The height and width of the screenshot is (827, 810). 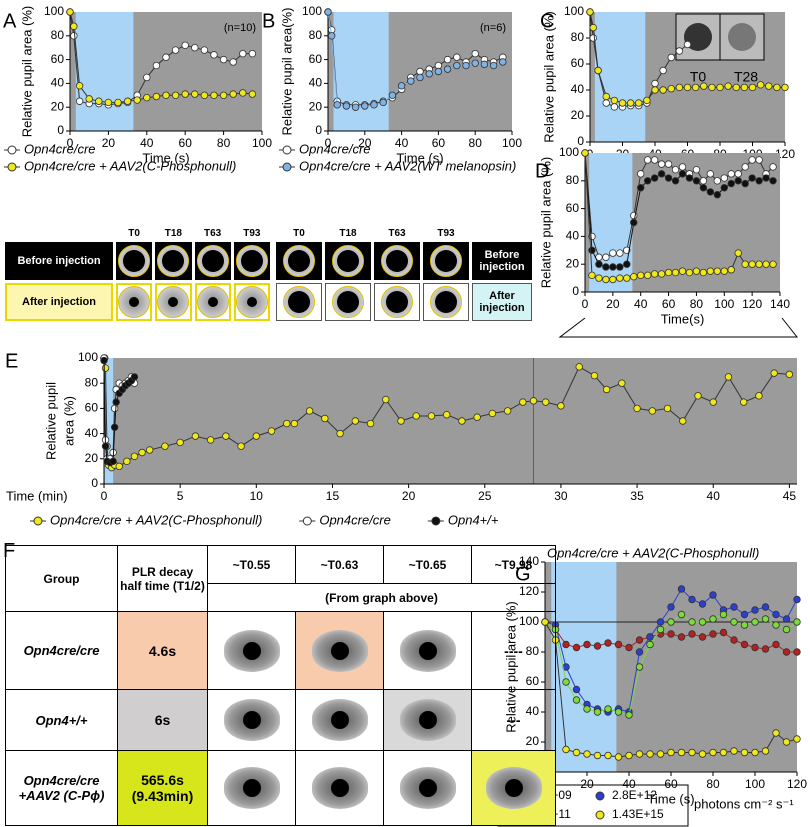 I want to click on timepoint-label: T63, so click(x=213, y=233).